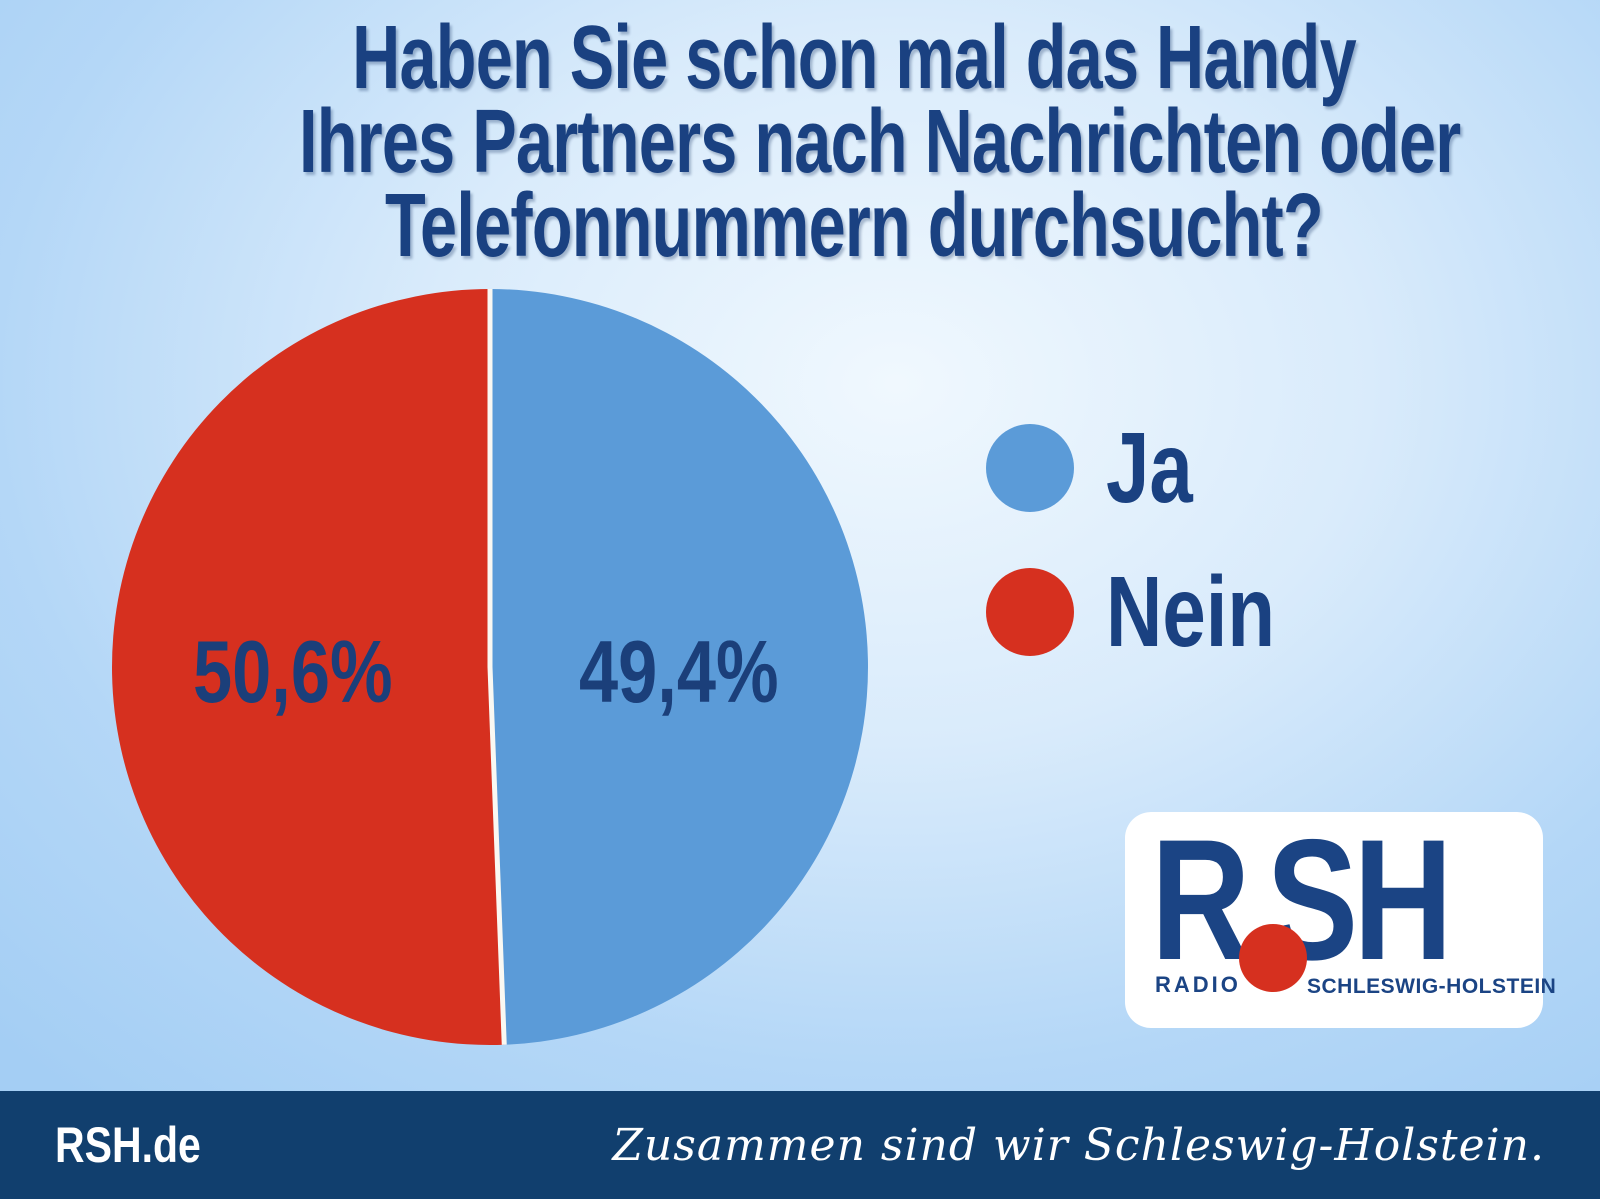 The height and width of the screenshot is (1199, 1600). What do you see at coordinates (1154, 540) in the screenshot?
I see `legend: Ja Nein` at bounding box center [1154, 540].